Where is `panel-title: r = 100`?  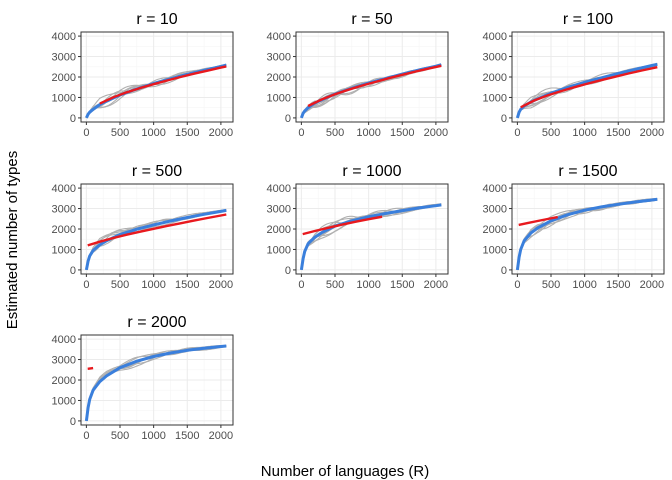 panel-title: r = 100 is located at coordinates (588, 19).